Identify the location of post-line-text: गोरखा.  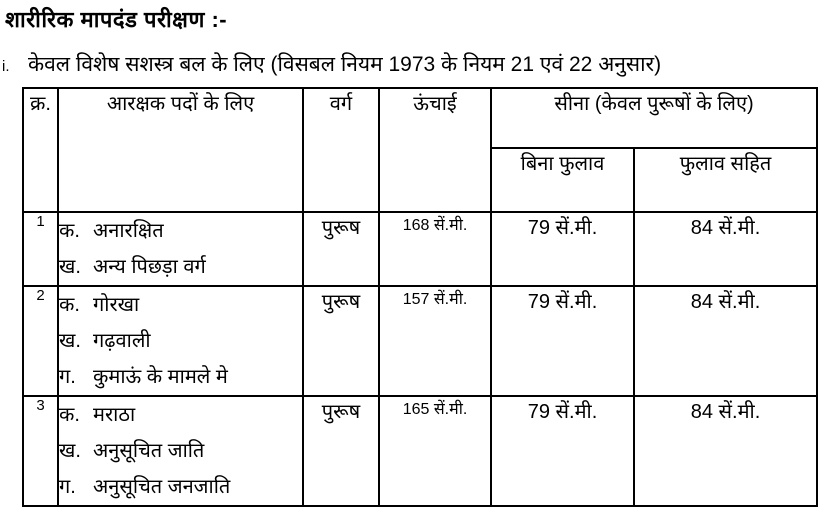
(116, 305).